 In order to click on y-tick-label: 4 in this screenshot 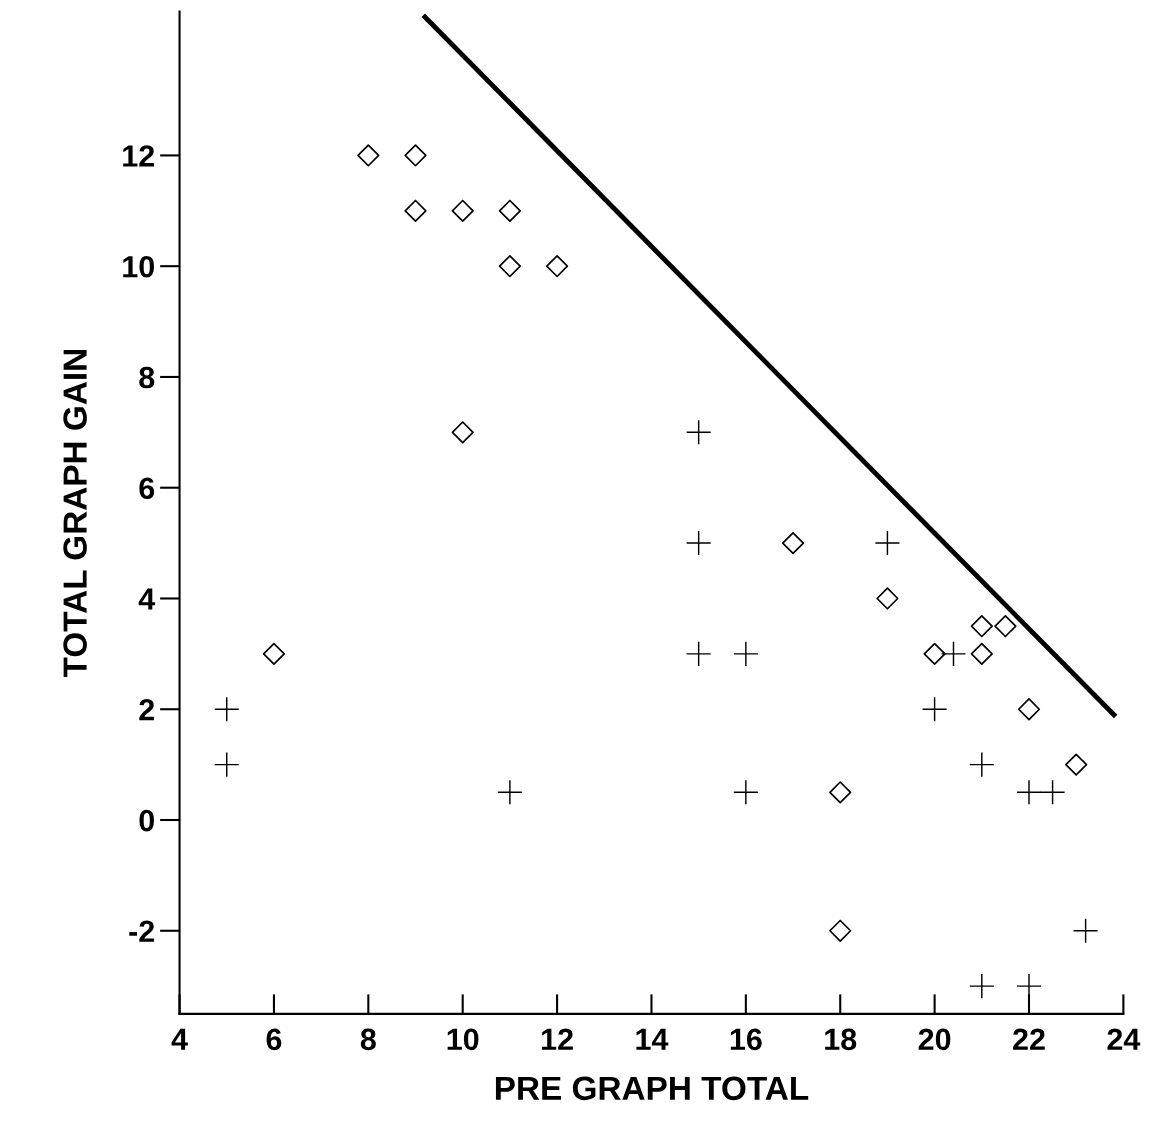, I will do `click(147, 599)`.